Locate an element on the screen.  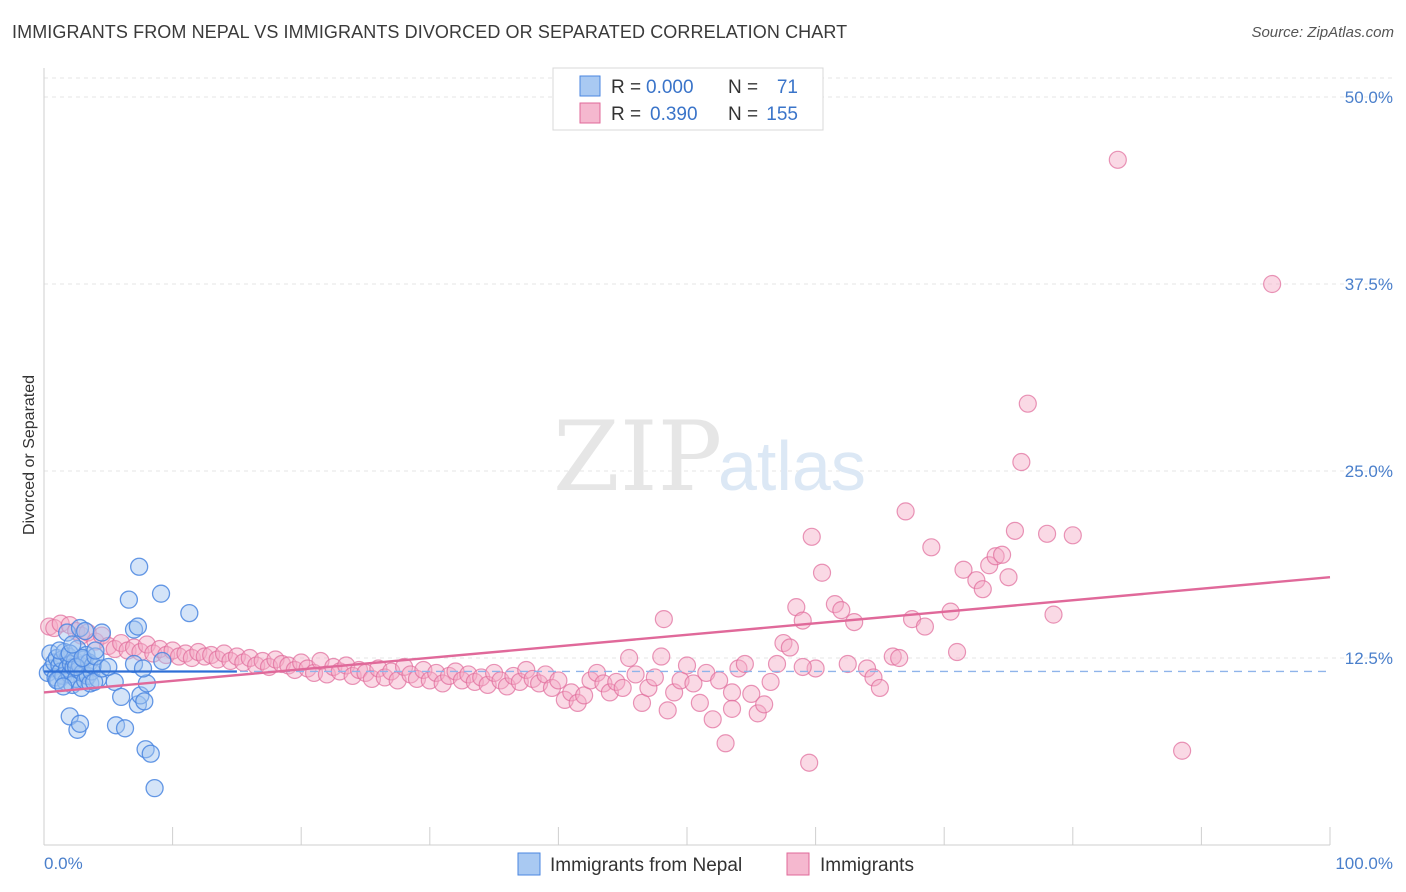
trend-lines is located at coordinates (687, 635).